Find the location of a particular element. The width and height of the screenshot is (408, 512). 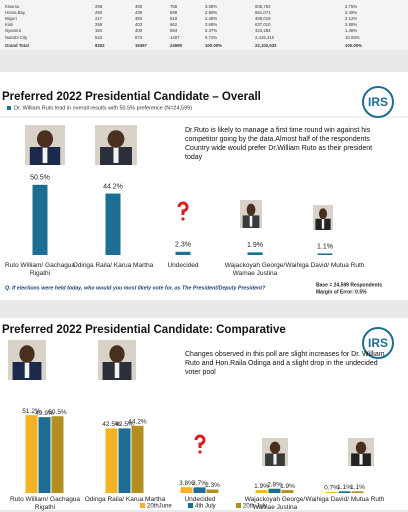

table-cell: 662 is located at coordinates (174, 25).